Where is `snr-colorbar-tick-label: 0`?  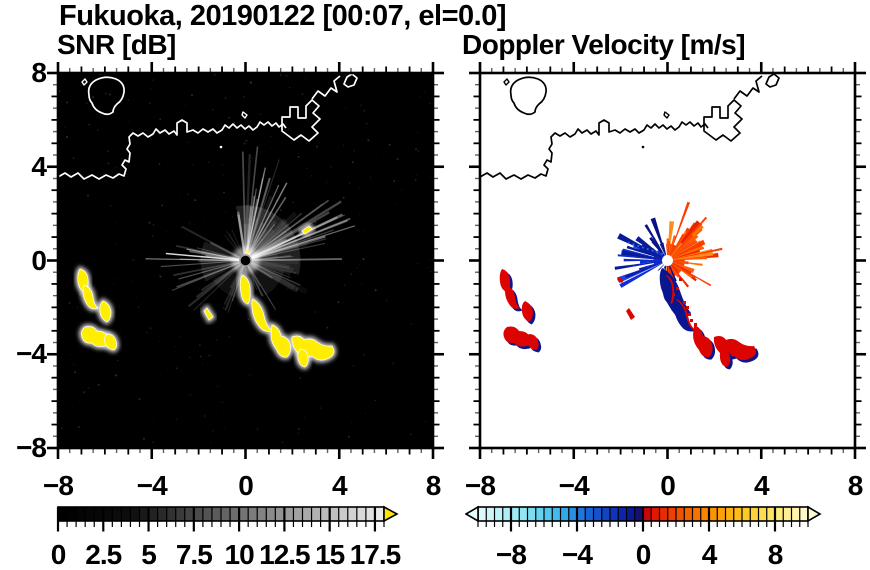 snr-colorbar-tick-label: 0 is located at coordinates (58, 554).